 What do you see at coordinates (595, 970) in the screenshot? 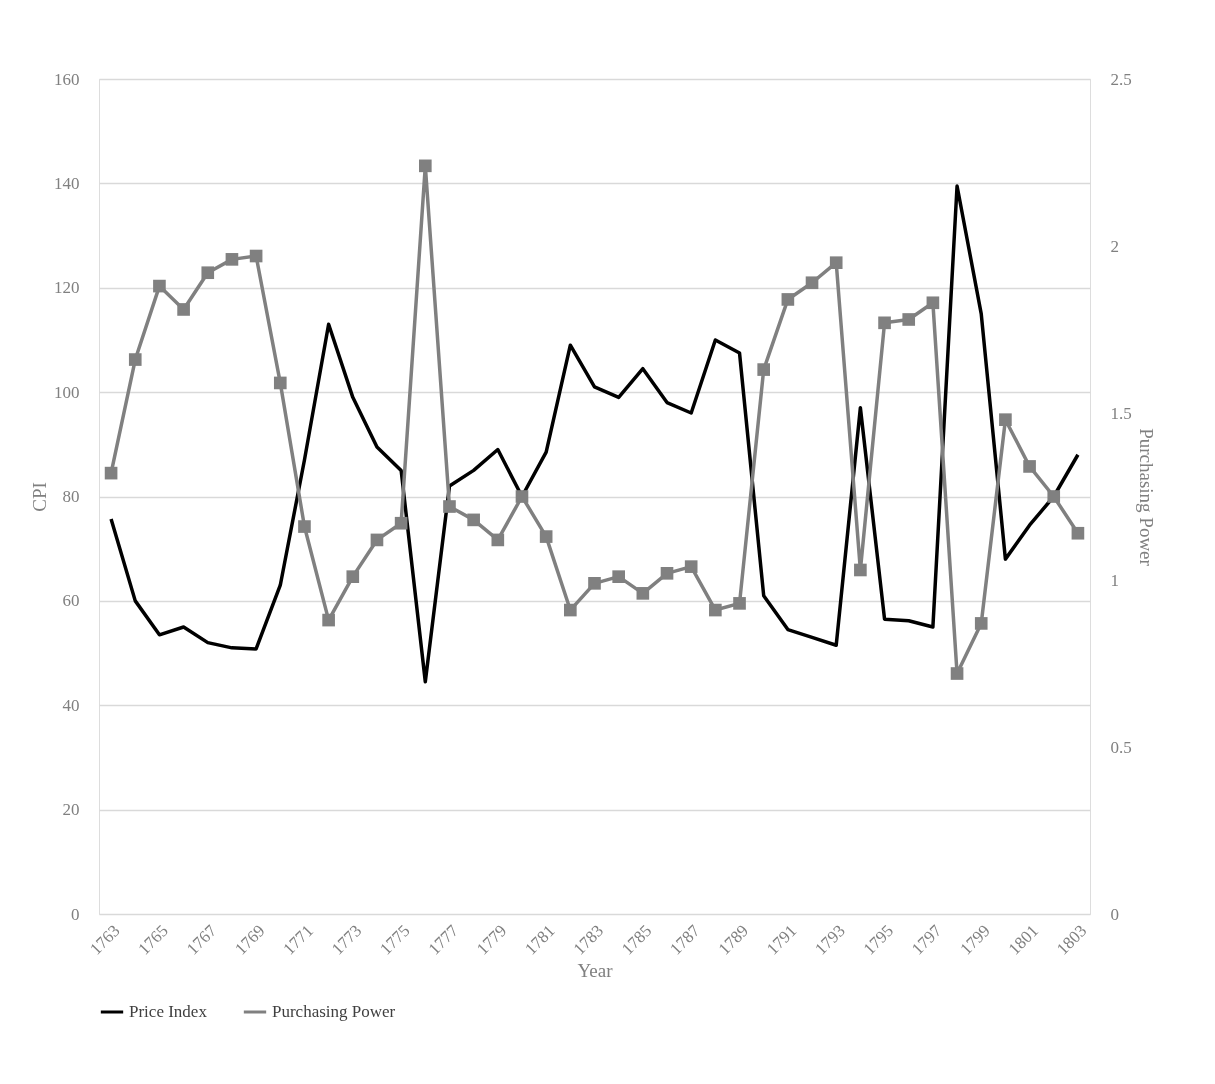
I see `x-axis-title: Year` at bounding box center [595, 970].